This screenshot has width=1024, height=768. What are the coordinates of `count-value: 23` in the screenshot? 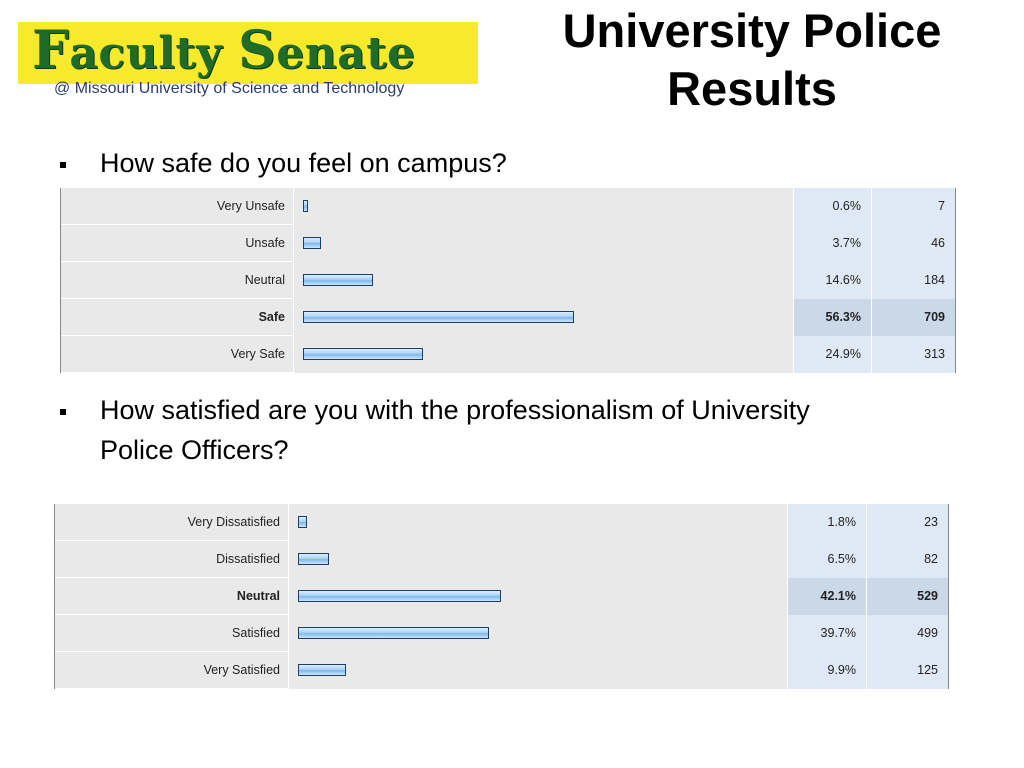 It's located at (907, 522).